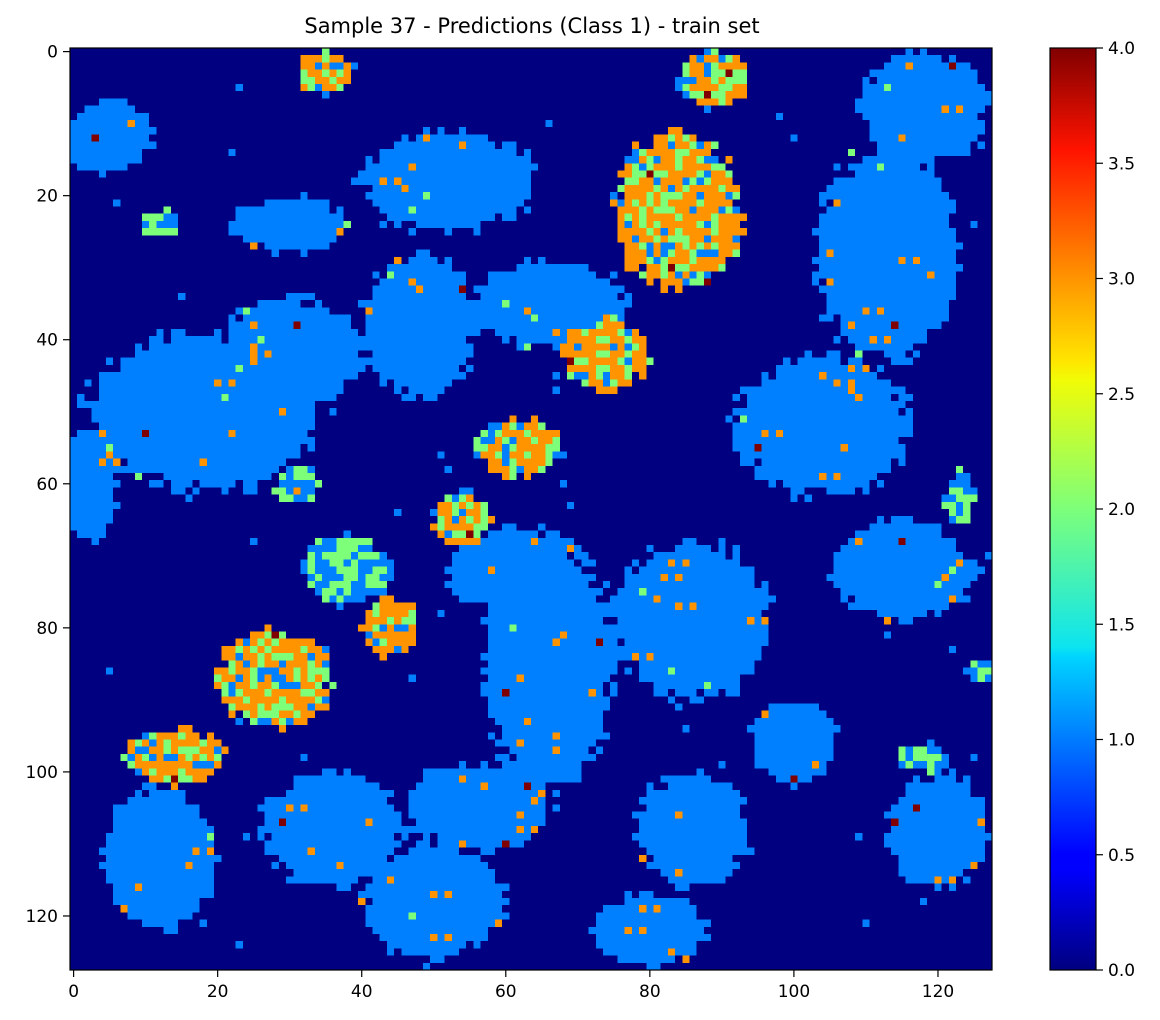  Describe the element at coordinates (1121, 280) in the screenshot. I see `colorbar-tick-label: 3.0` at that location.